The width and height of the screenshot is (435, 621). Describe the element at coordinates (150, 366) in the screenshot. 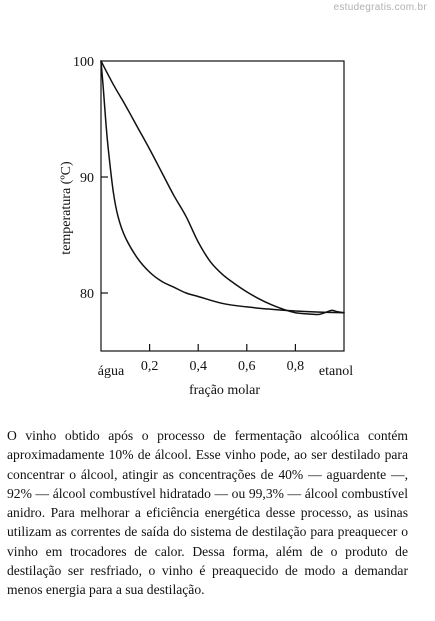

I see `x-tick-label: 0,2` at that location.